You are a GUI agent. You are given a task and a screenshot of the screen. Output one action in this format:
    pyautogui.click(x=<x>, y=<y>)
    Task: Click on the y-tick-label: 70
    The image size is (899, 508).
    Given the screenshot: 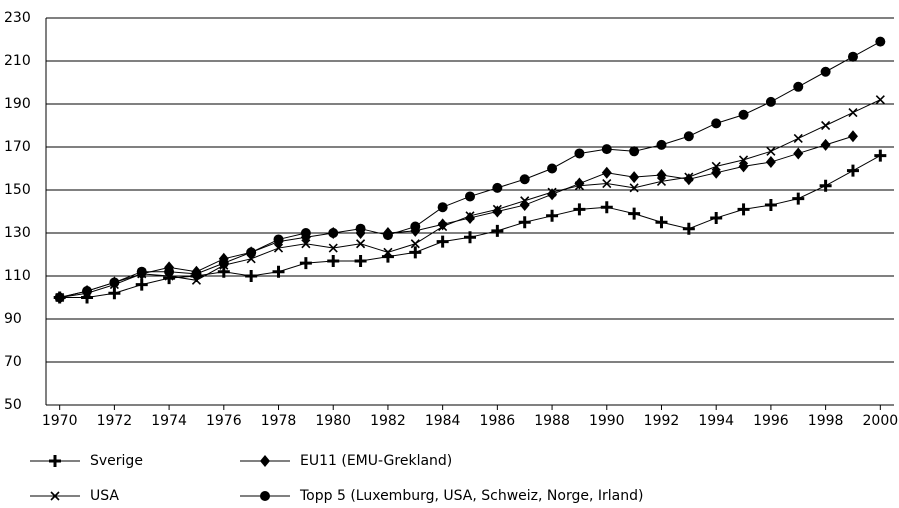 What is the action you would take?
    pyautogui.click(x=13, y=362)
    